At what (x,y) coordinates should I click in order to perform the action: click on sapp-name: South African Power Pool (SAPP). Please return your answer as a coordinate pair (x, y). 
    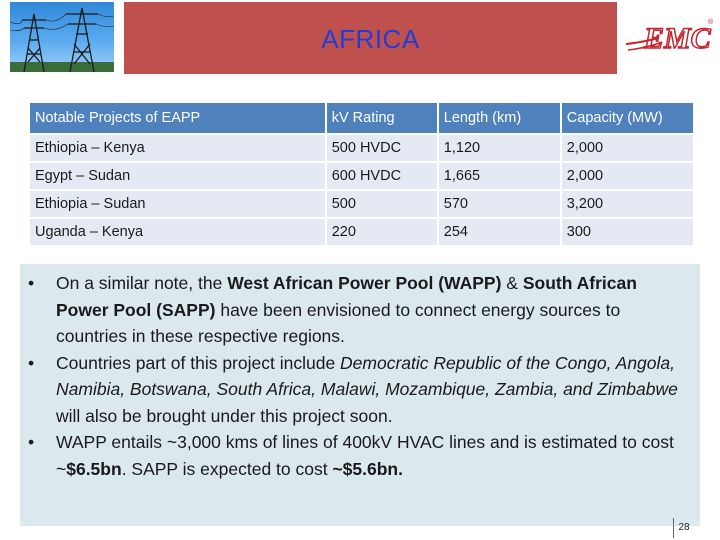
    Looking at the image, I should click on (346, 296).